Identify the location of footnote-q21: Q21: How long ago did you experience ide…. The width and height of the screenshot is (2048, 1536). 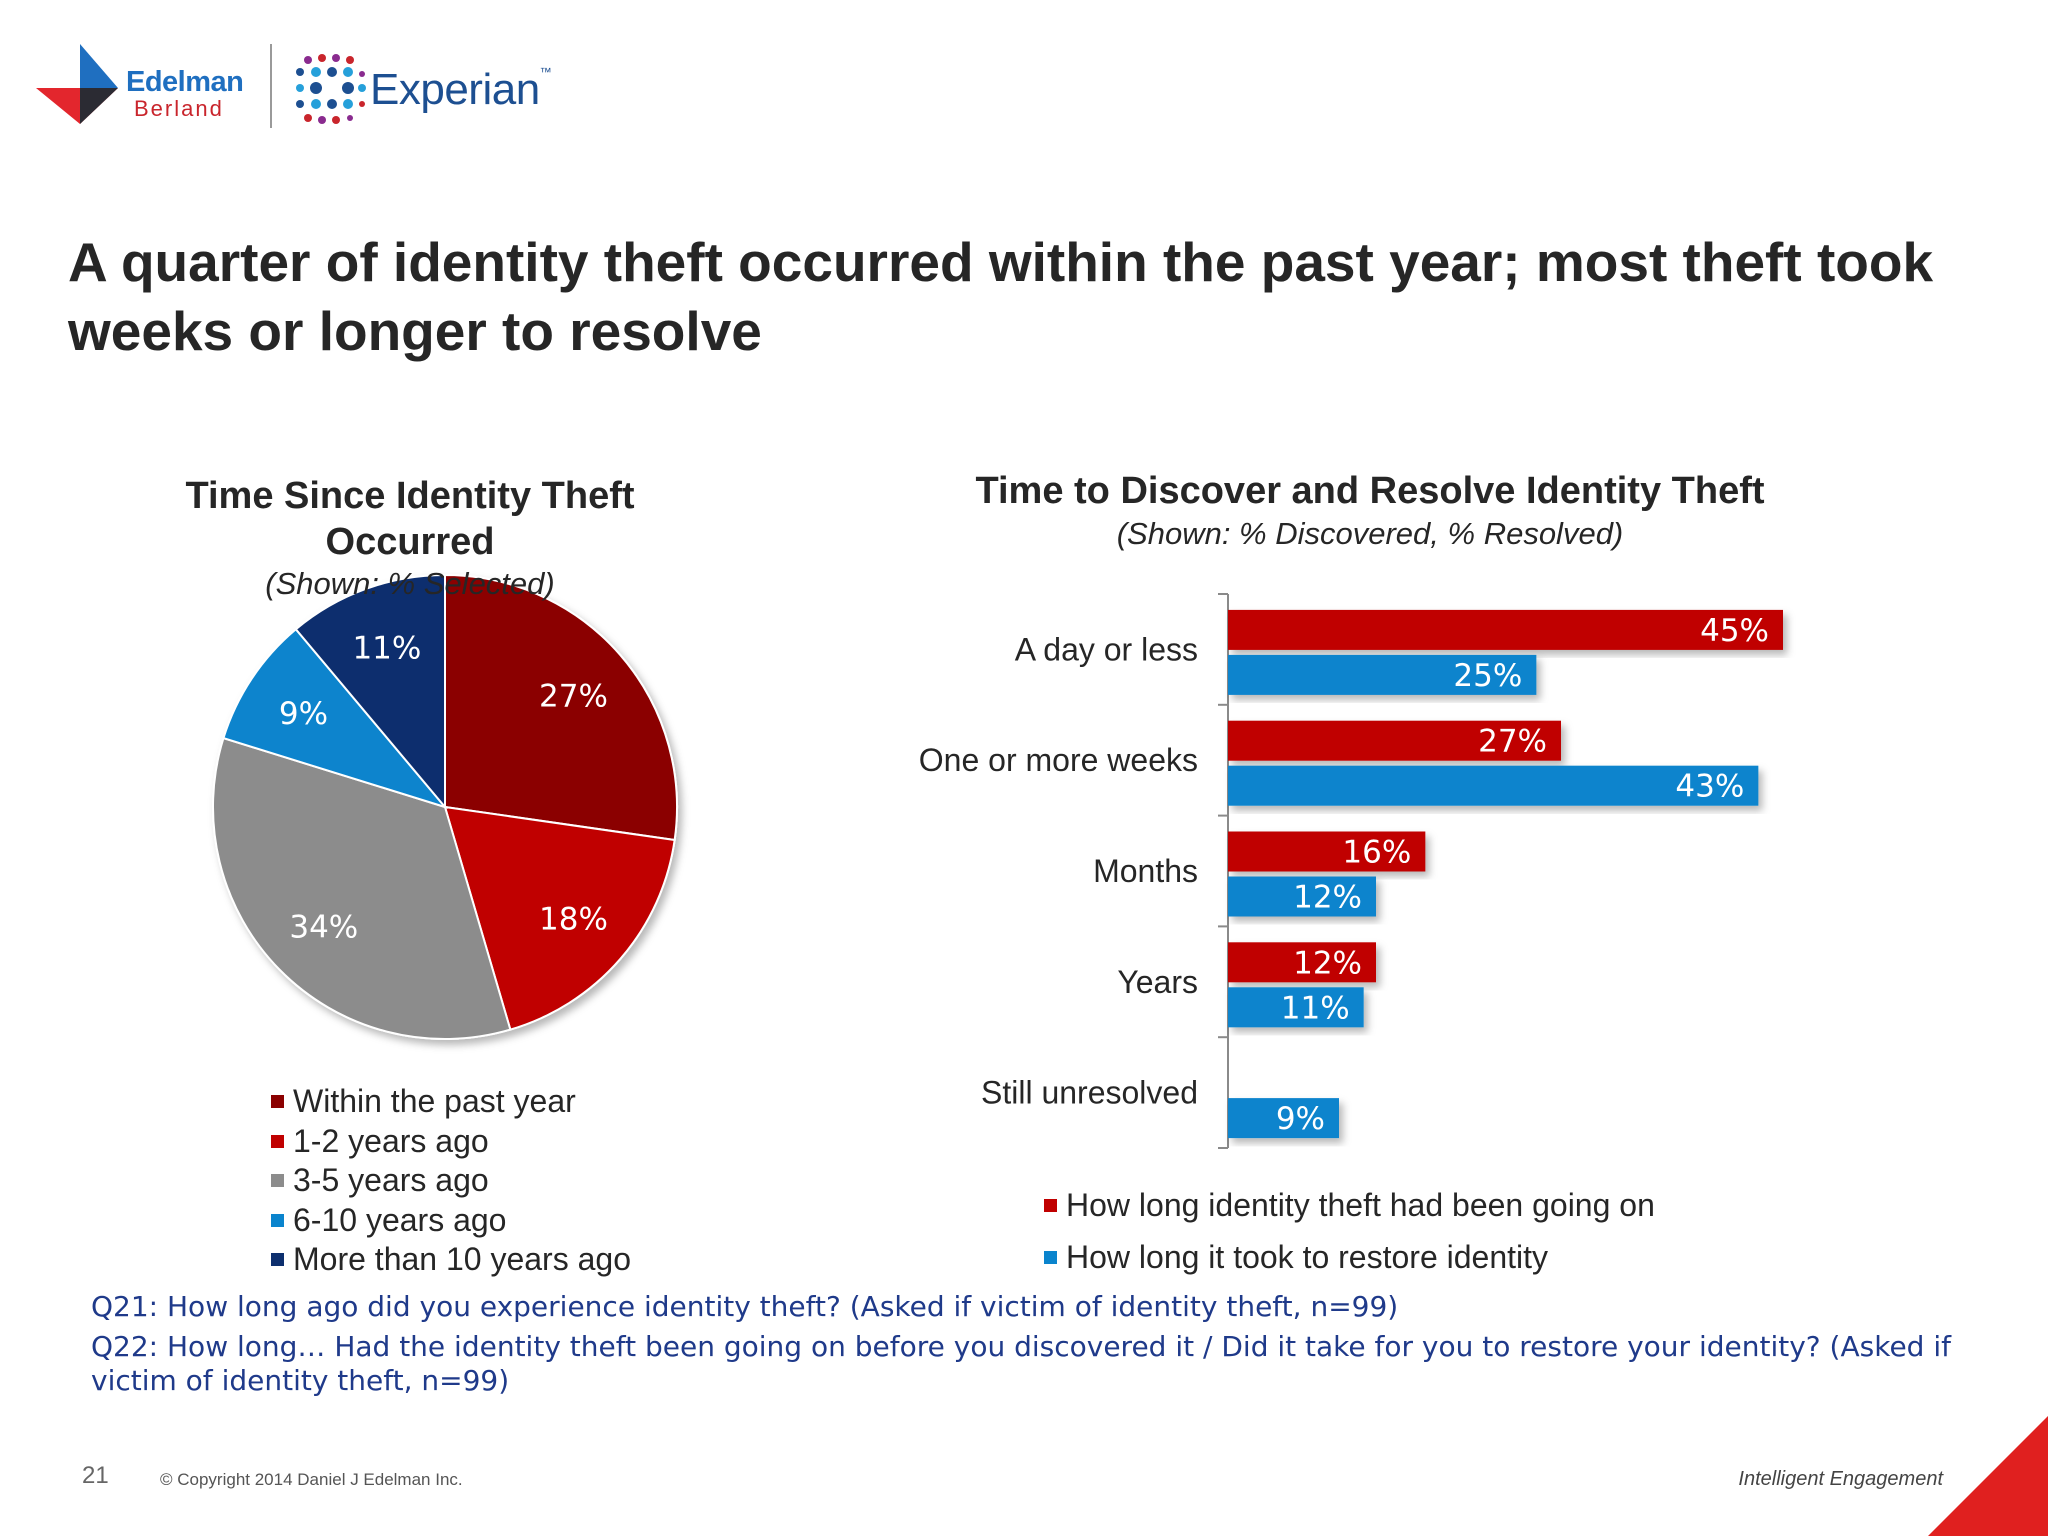
(745, 1306).